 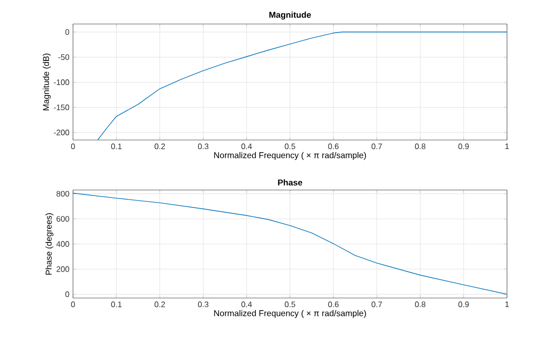 I want to click on chart-title: Magnitude, so click(x=290, y=16).